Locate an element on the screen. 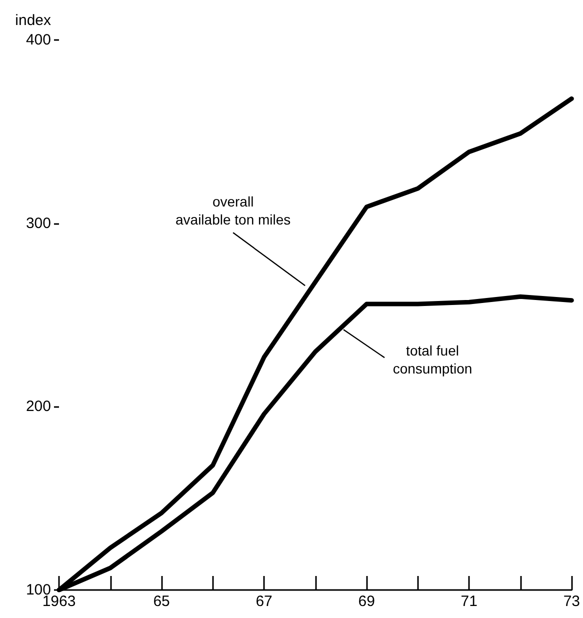  y-tick-label: 300 is located at coordinates (38, 223).